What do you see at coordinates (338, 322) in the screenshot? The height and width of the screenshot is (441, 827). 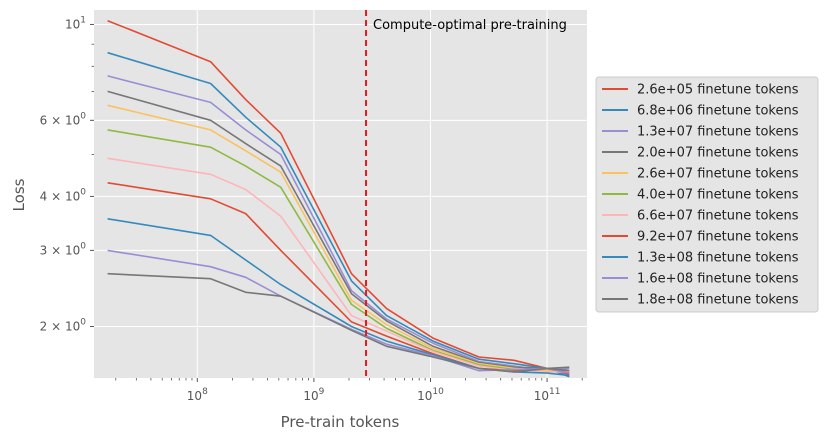 I see `series-line` at bounding box center [338, 322].